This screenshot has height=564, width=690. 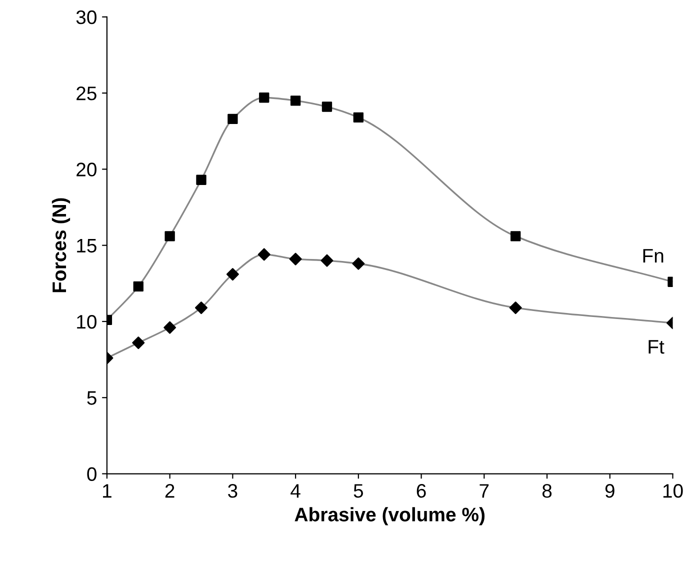 I want to click on series-label: Ft, so click(x=656, y=347).